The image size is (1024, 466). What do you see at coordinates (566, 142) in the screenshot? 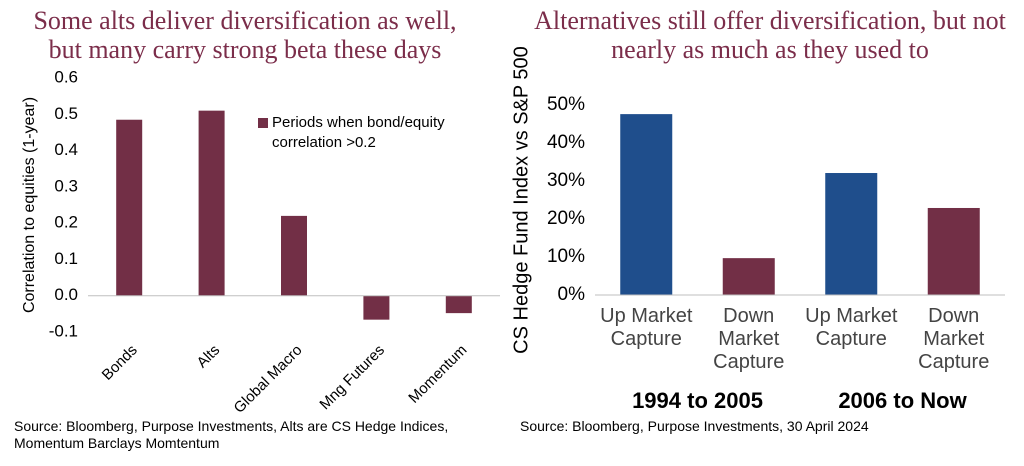
I see `y-tick-label: 40%` at bounding box center [566, 142].